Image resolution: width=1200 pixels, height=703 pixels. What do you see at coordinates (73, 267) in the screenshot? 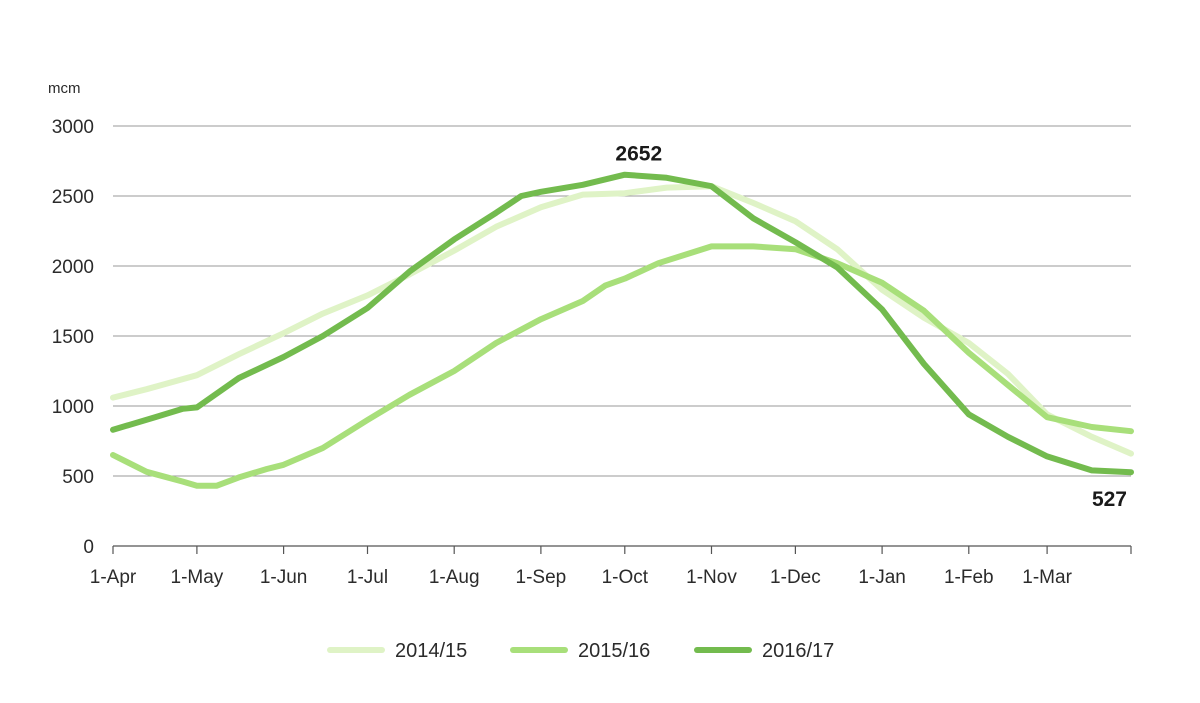
I see `y-tick-label: 2000` at bounding box center [73, 267].